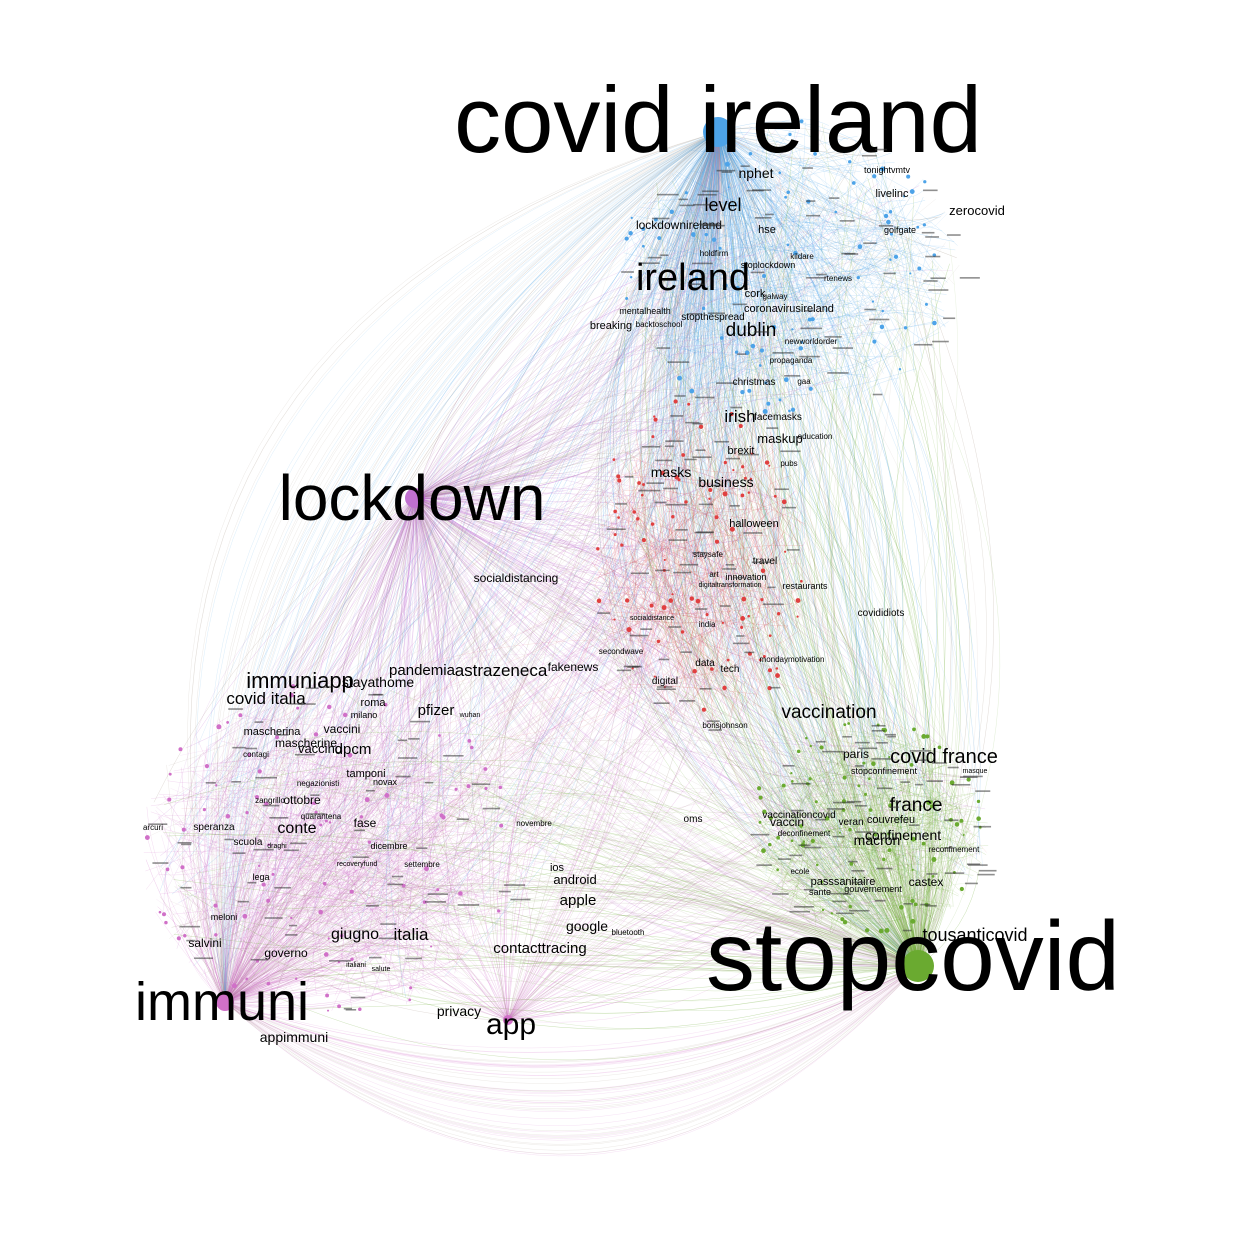  What do you see at coordinates (286, 953) in the screenshot?
I see `hashtag-label: governo` at bounding box center [286, 953].